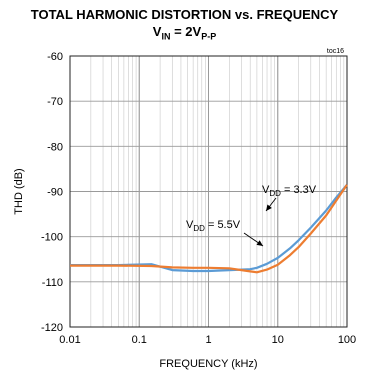 Image resolution: width=369 pixels, height=381 pixels. What do you see at coordinates (52, 328) in the screenshot?
I see `y-tick-label: -120` at bounding box center [52, 328].